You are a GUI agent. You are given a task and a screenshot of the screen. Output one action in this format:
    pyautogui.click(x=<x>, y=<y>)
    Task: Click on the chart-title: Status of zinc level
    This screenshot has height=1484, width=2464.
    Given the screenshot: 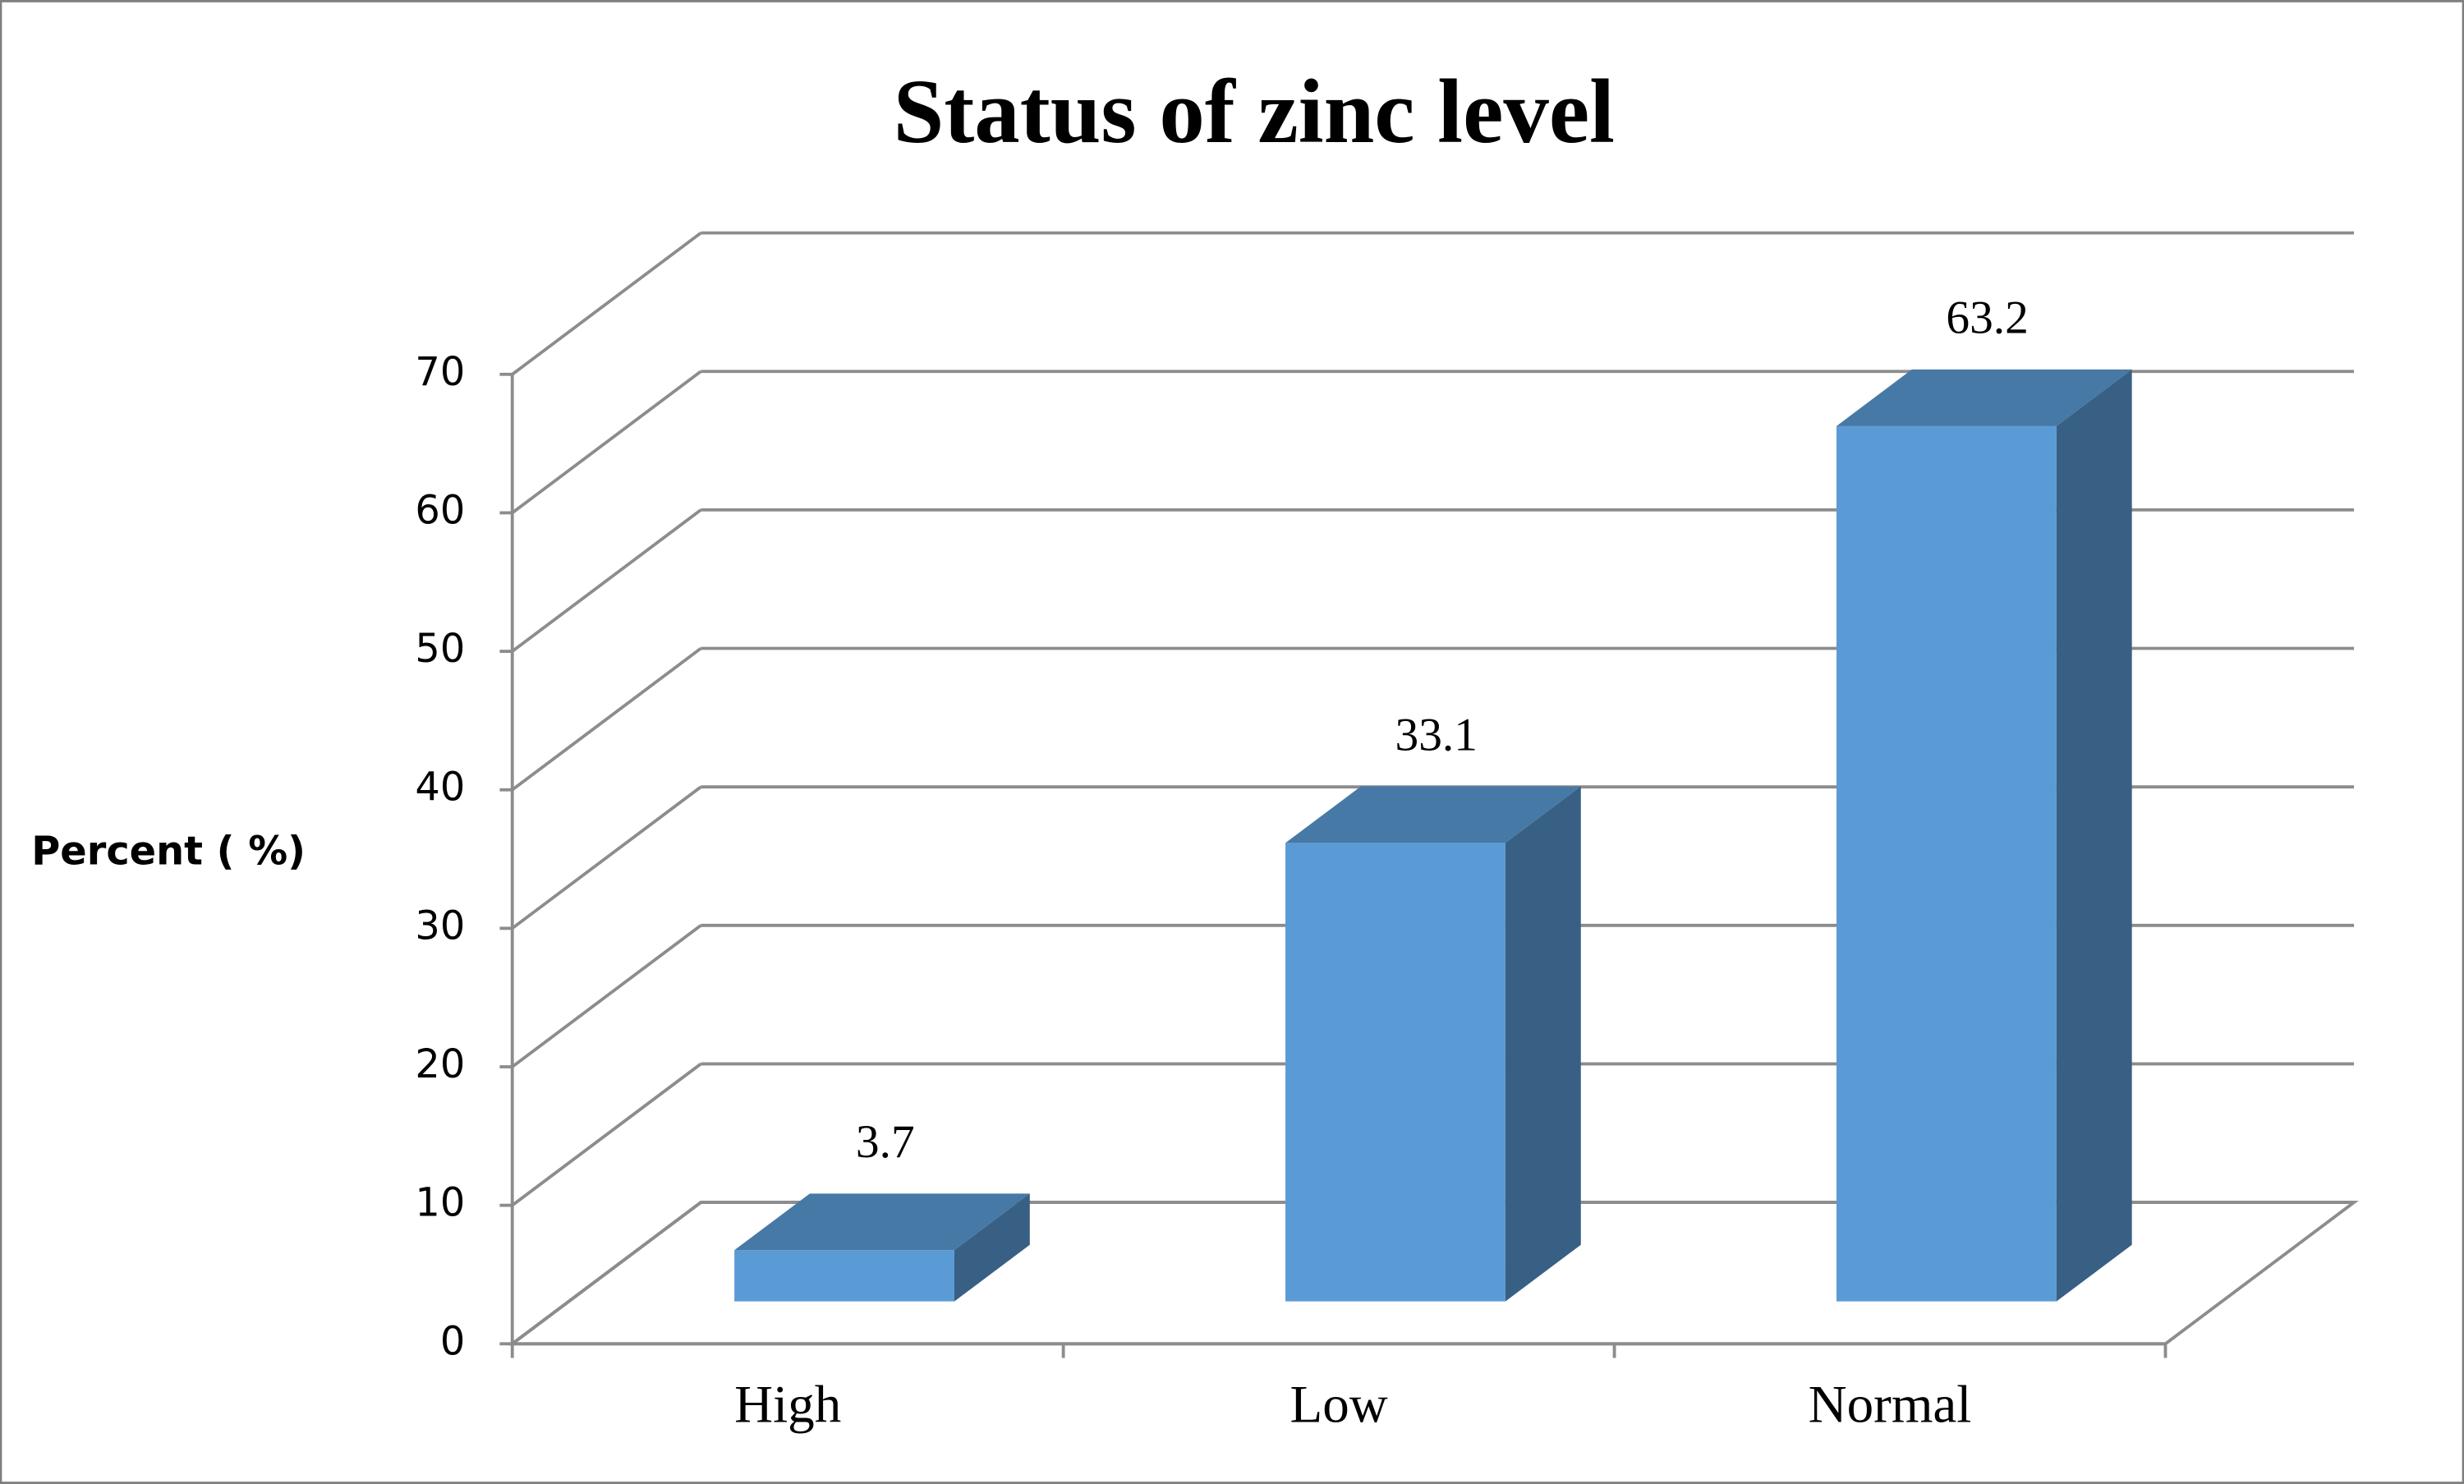 What is the action you would take?
    pyautogui.click(x=1254, y=113)
    